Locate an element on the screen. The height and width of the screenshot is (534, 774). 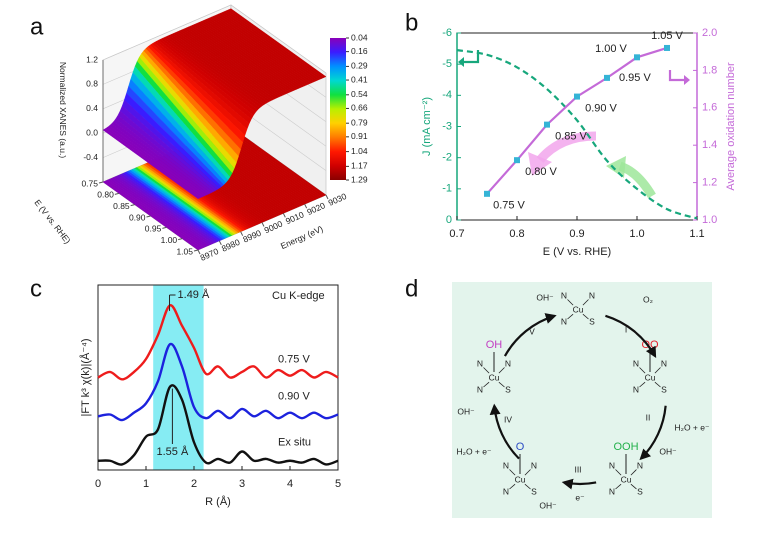
surface-strip is located at coordinates (151, 163).